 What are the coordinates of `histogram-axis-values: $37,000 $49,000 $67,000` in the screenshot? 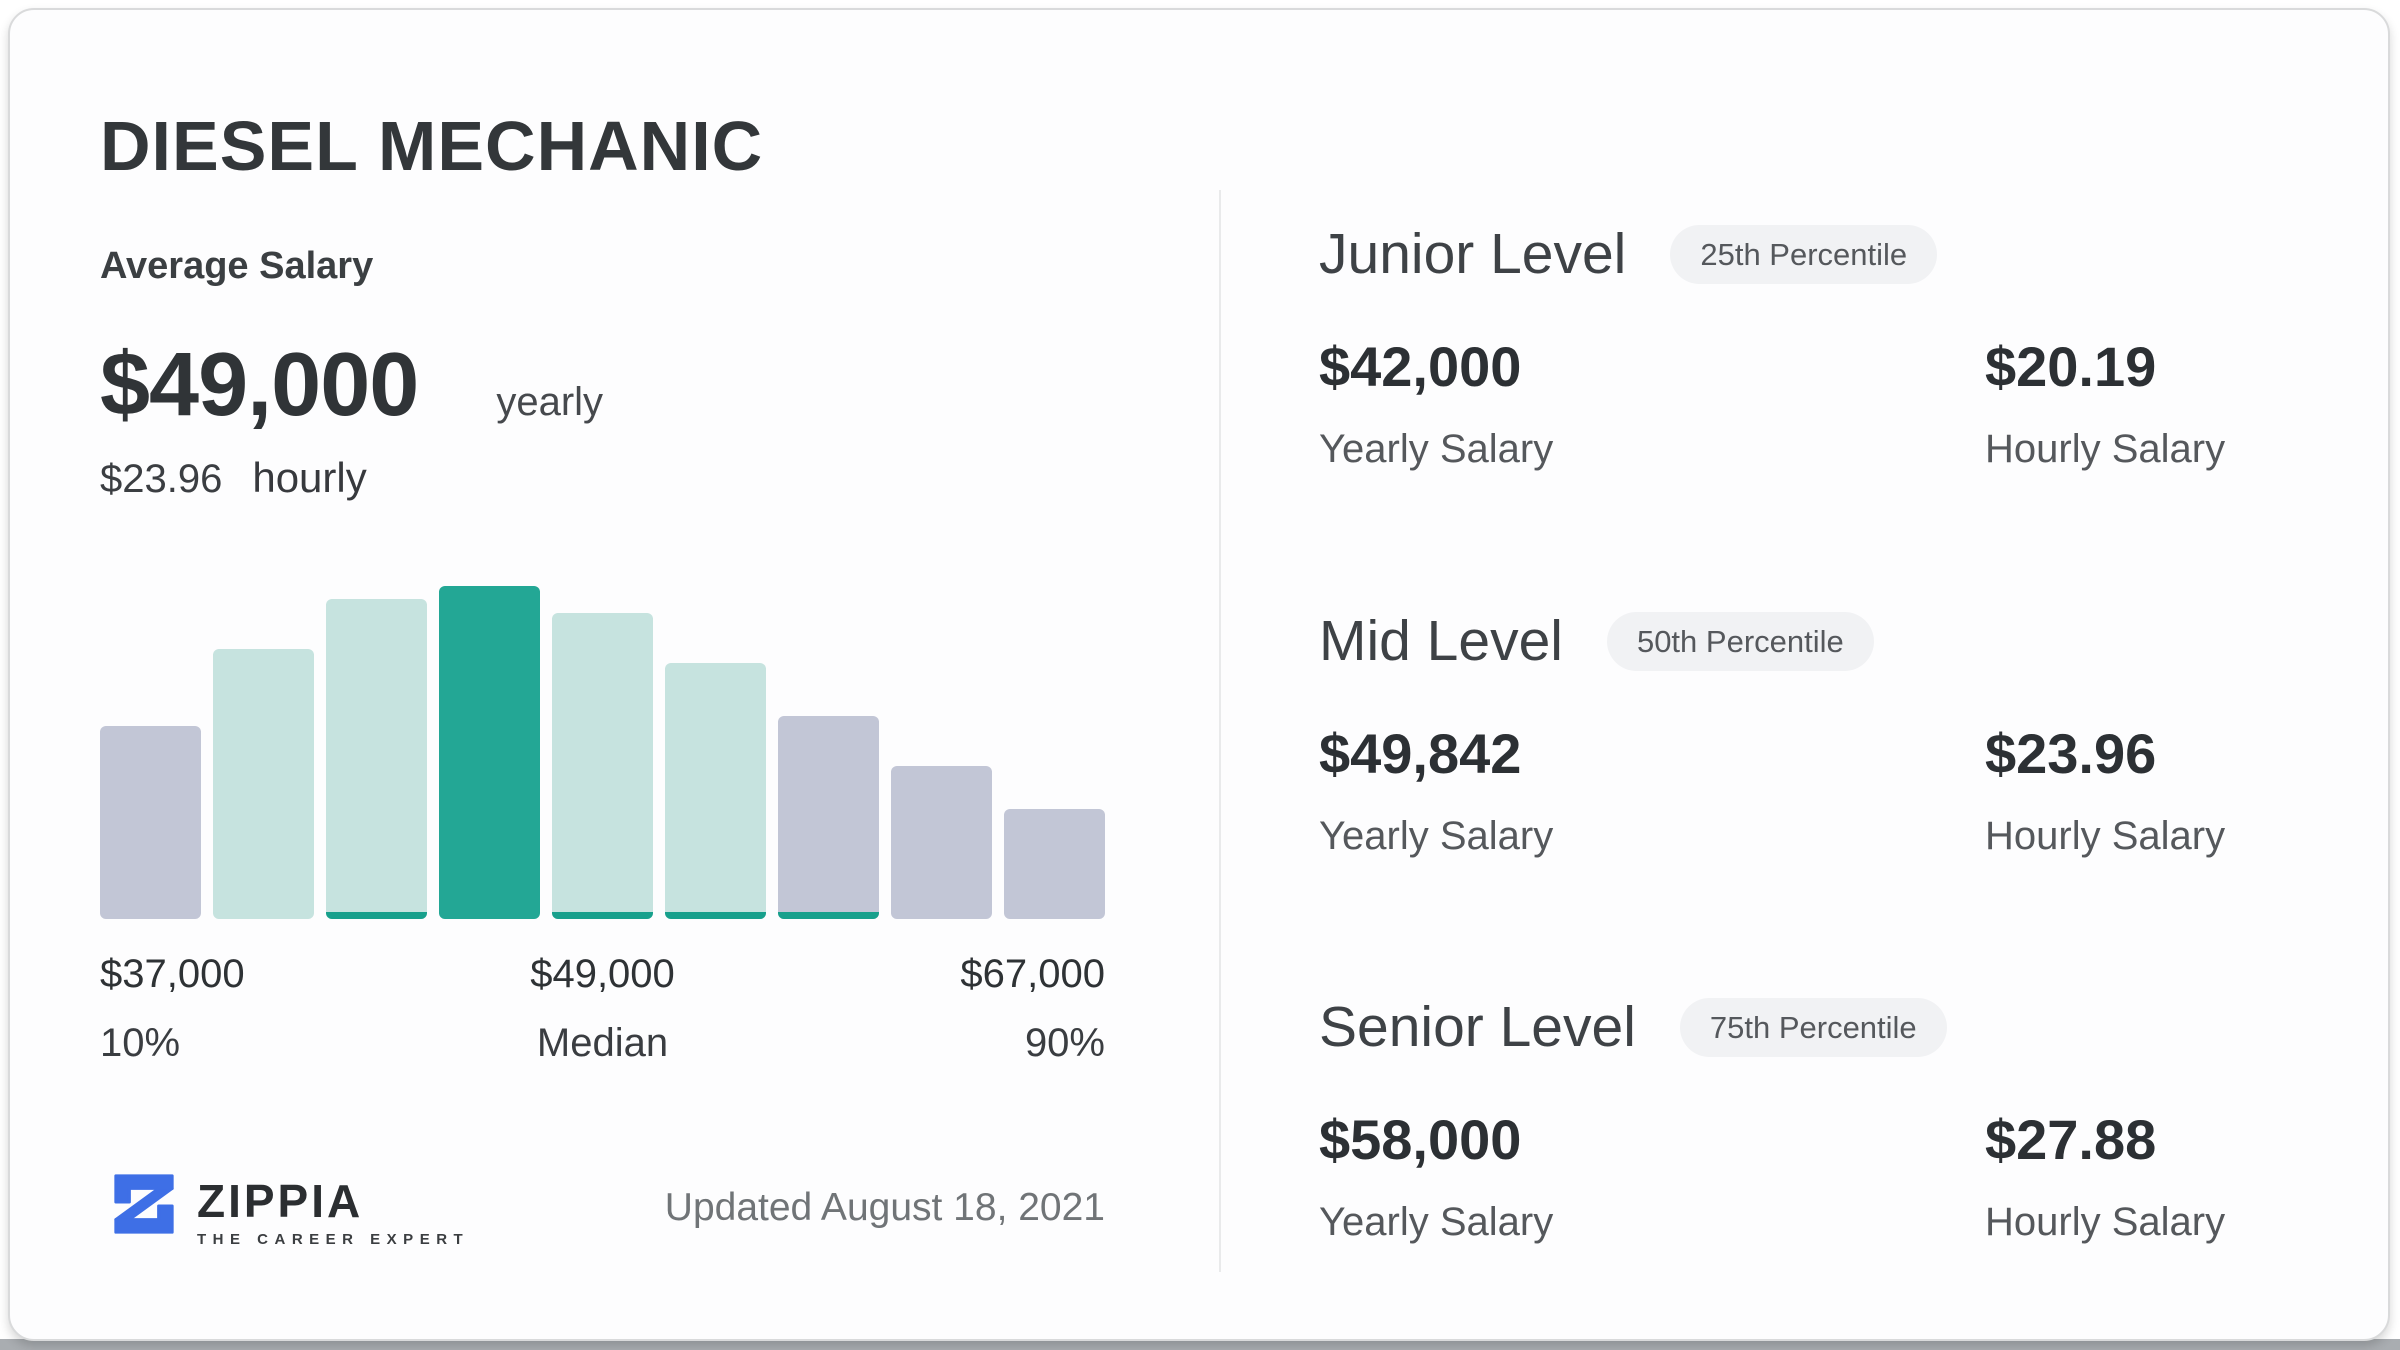 It's located at (602, 976).